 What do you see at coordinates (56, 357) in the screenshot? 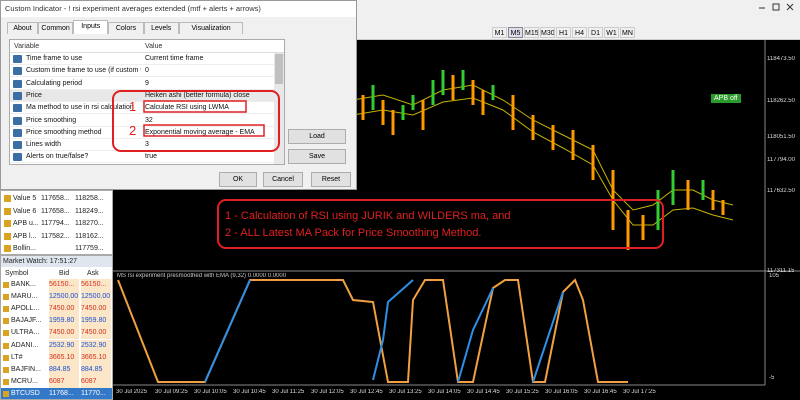
I see `symbol-row: LT# 3665.10 3665.10` at bounding box center [56, 357].